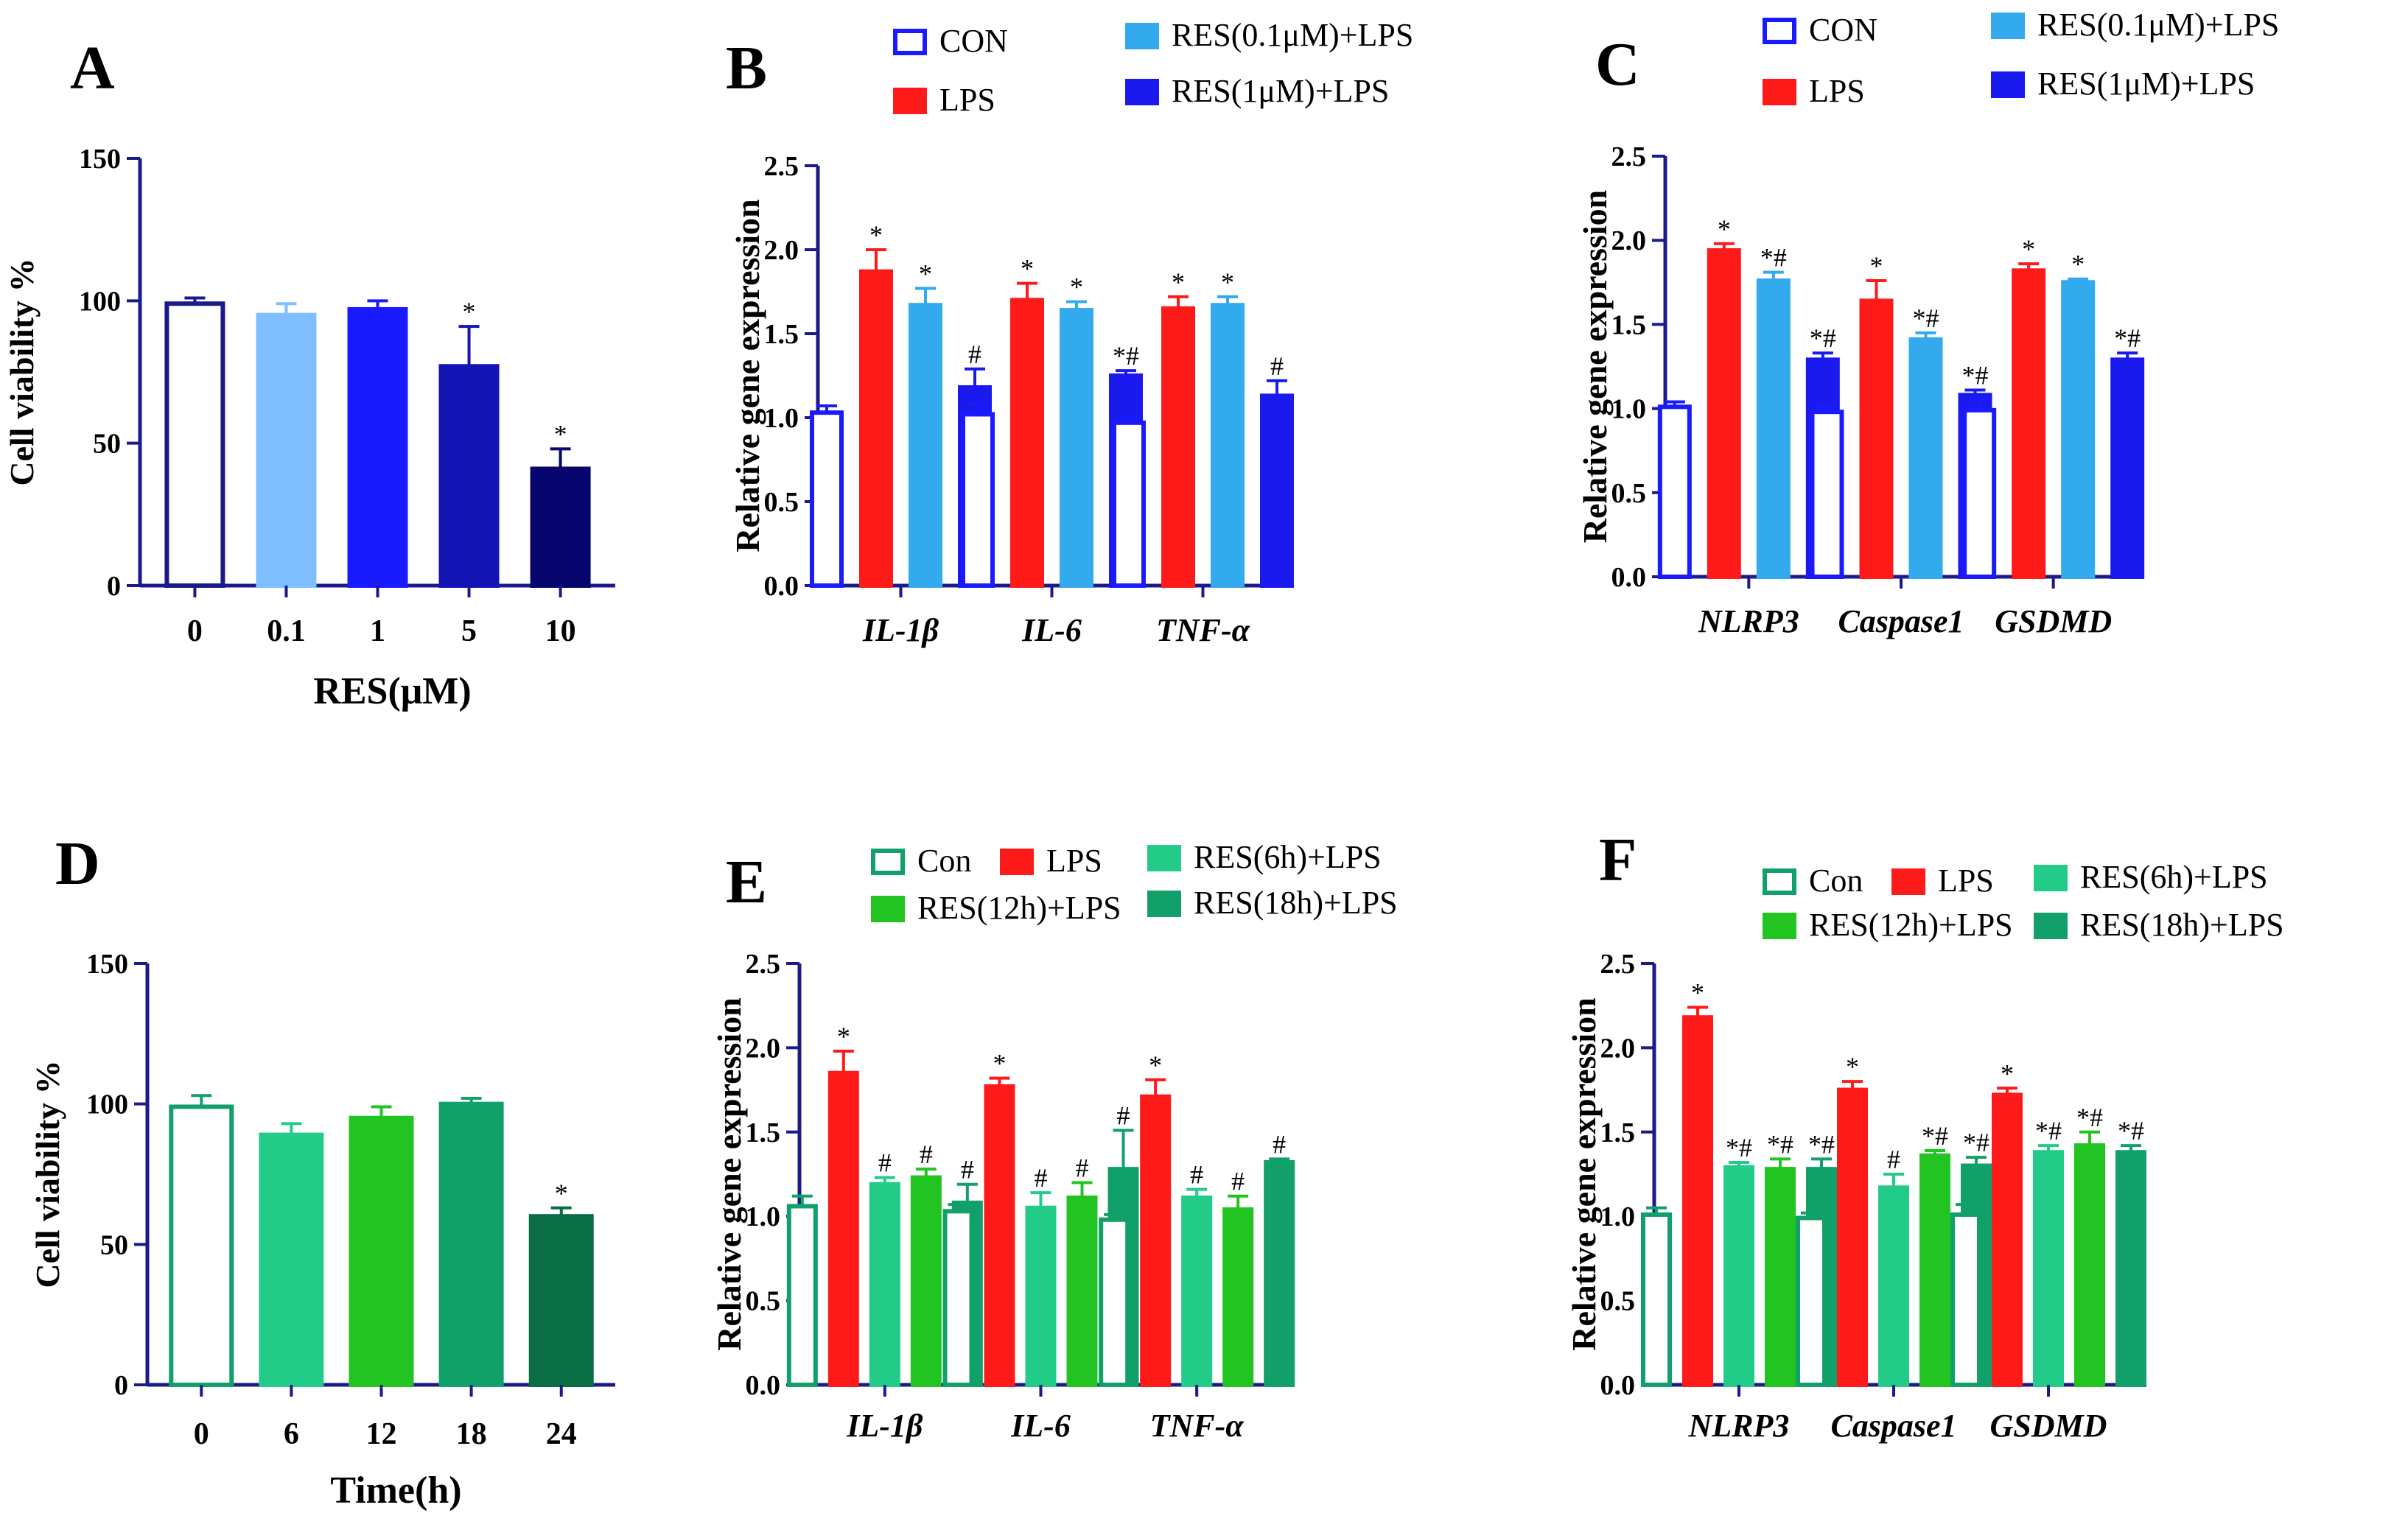 This screenshot has height=1527, width=2408. I want to click on legend-label: RES(1μM)+LPS, so click(1280, 91).